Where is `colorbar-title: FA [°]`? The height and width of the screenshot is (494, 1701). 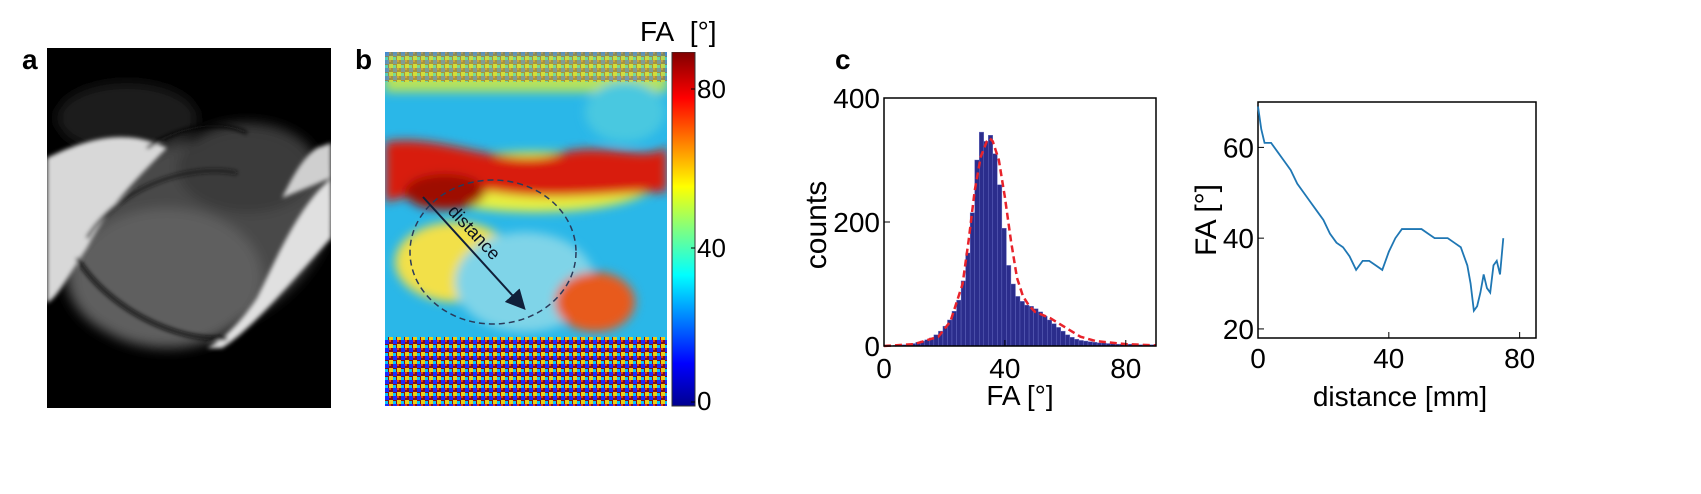 colorbar-title: FA [°] is located at coordinates (678, 32).